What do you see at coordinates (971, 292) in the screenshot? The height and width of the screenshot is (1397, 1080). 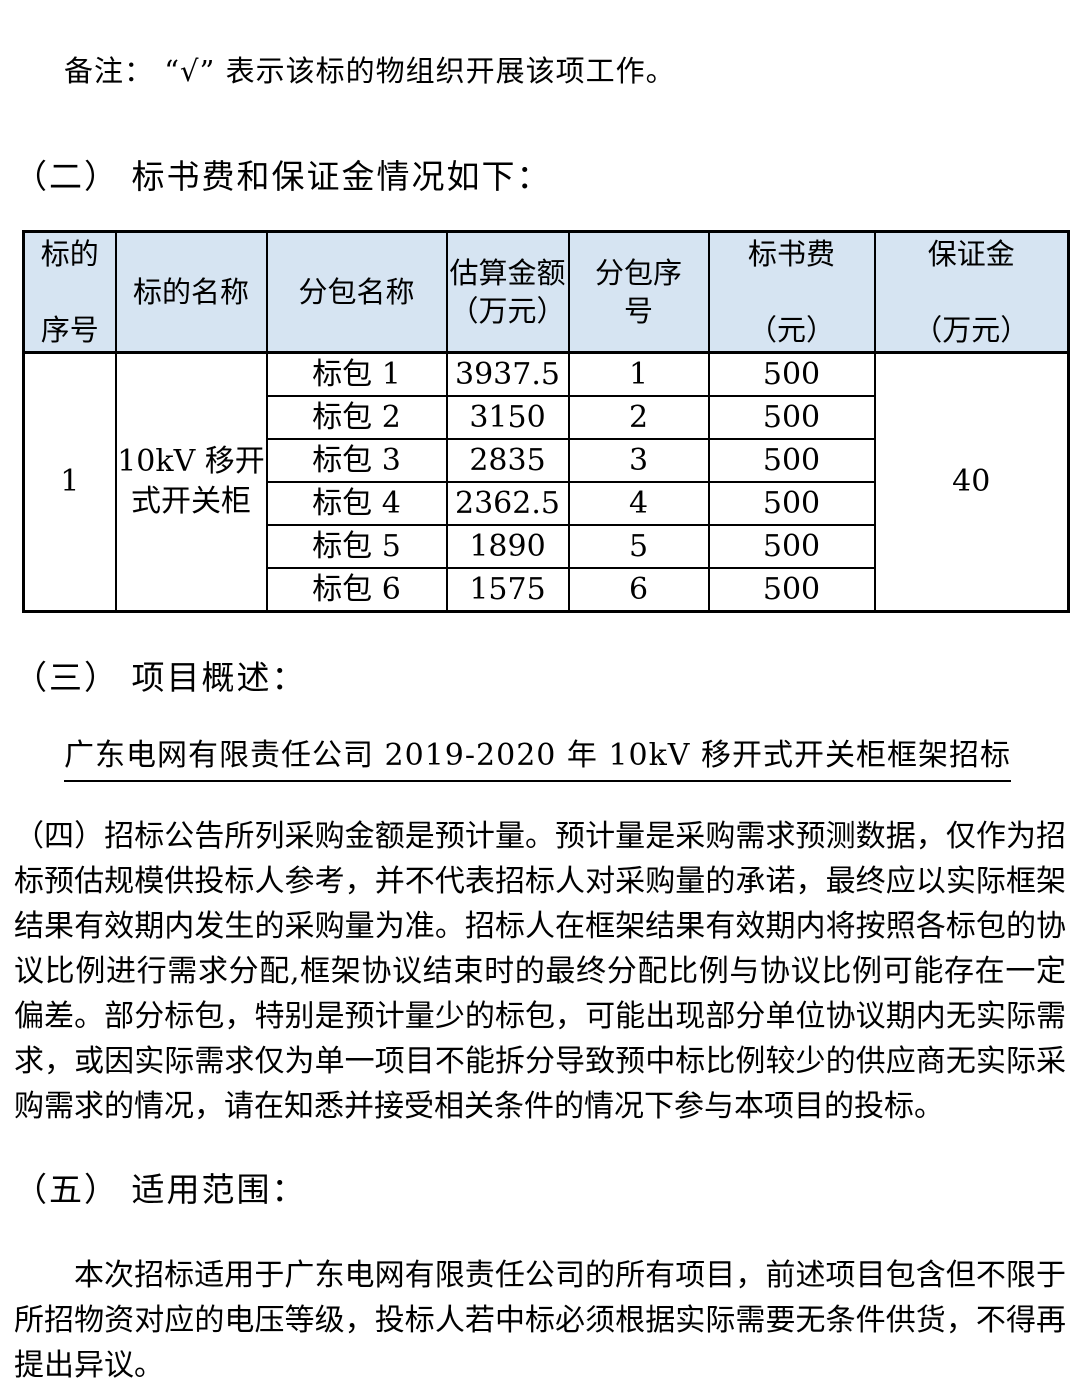 I see `header-deposit: 保证金 （万元）` at bounding box center [971, 292].